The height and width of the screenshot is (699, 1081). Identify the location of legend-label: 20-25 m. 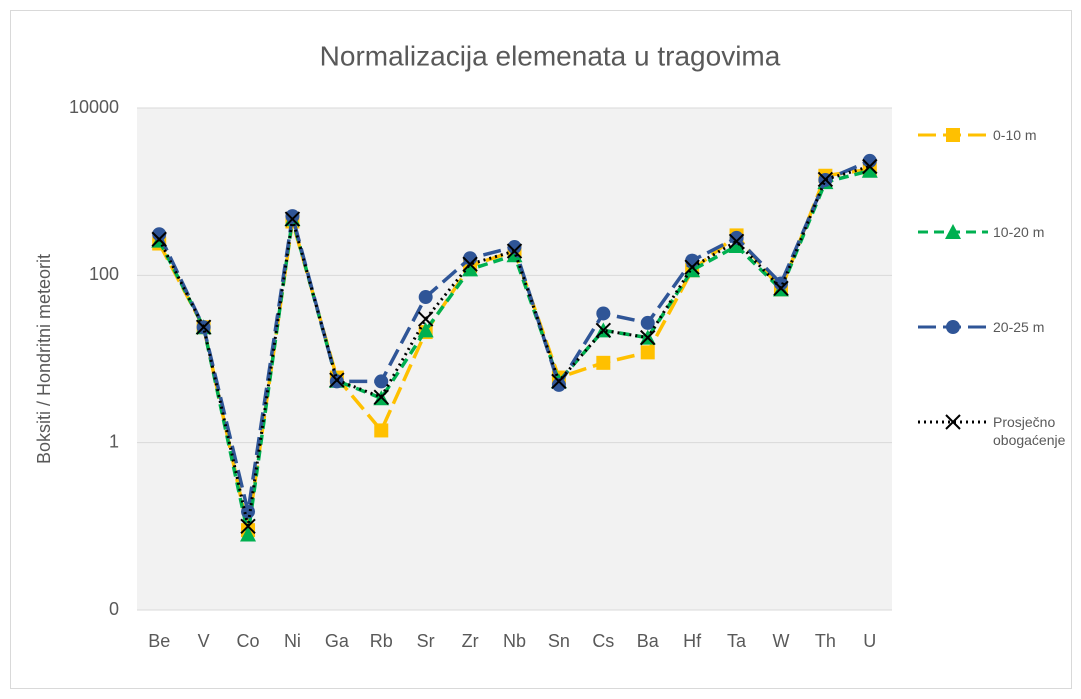
(1019, 327).